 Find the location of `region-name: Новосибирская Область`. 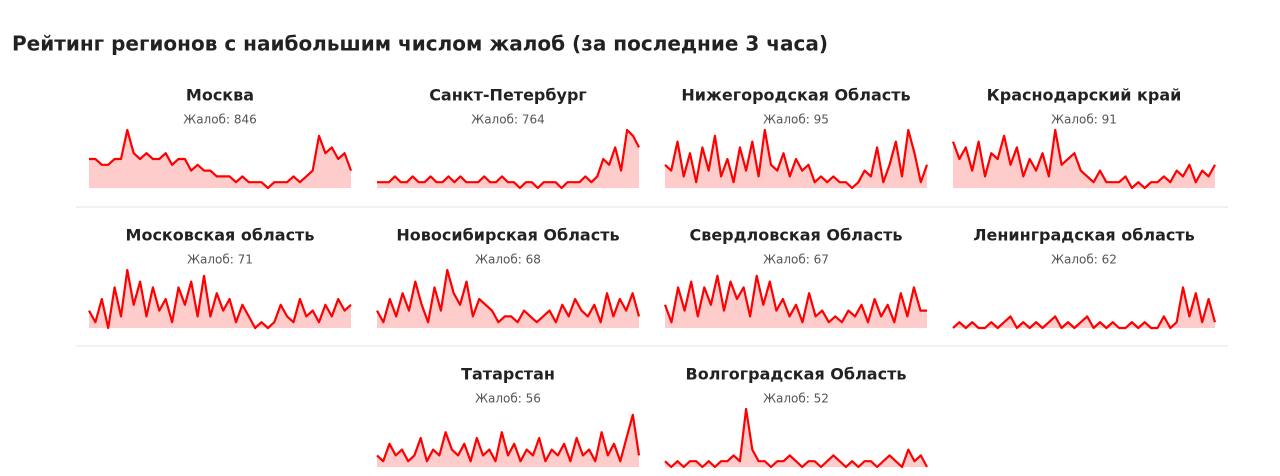

region-name: Новосибирская Область is located at coordinates (507, 235).